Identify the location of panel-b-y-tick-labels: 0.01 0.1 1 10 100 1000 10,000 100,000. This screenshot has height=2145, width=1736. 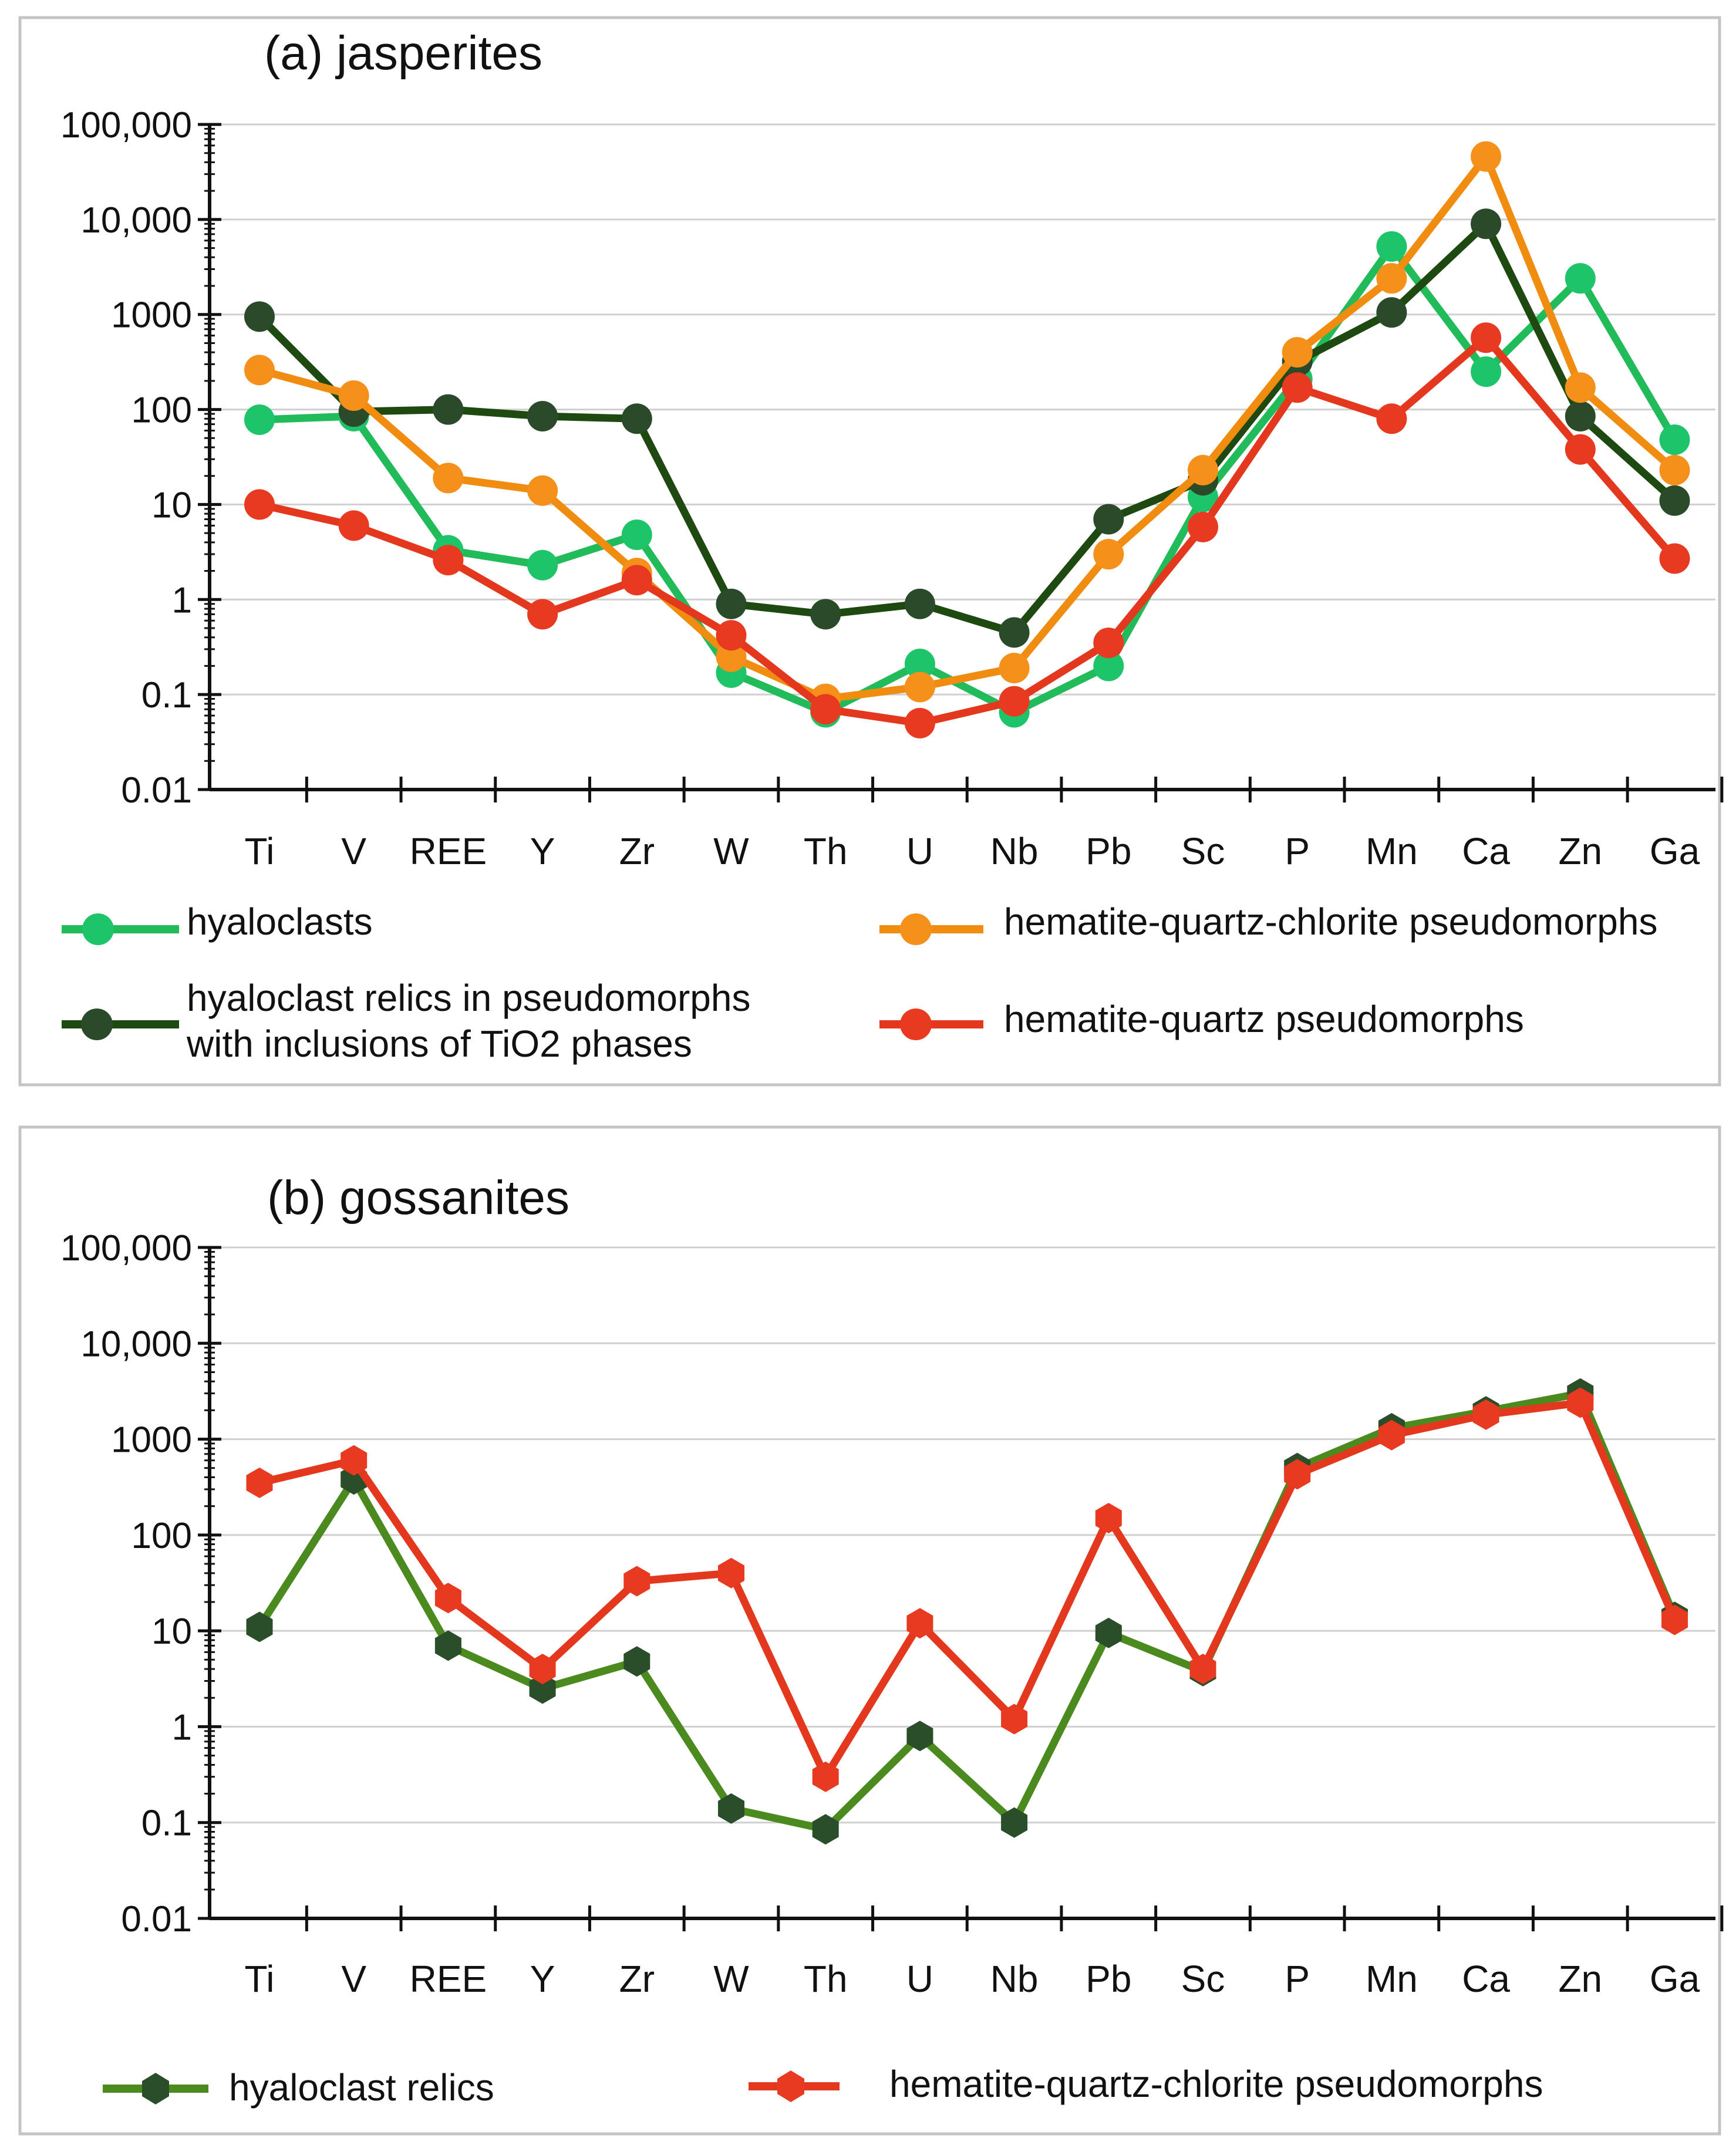
(126, 1584).